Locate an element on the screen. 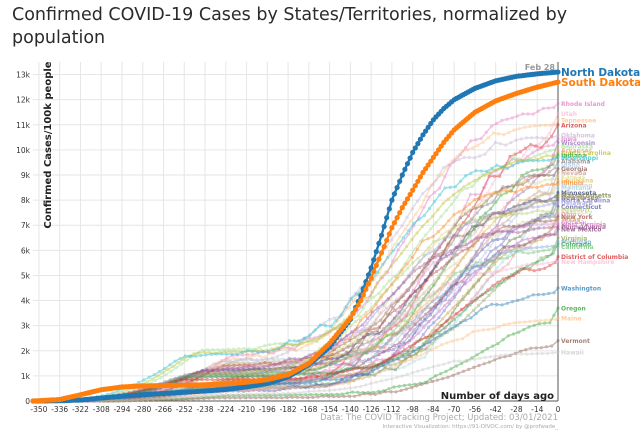 The width and height of the screenshot is (640, 434). series-virginia-point is located at coordinates (421, 351).